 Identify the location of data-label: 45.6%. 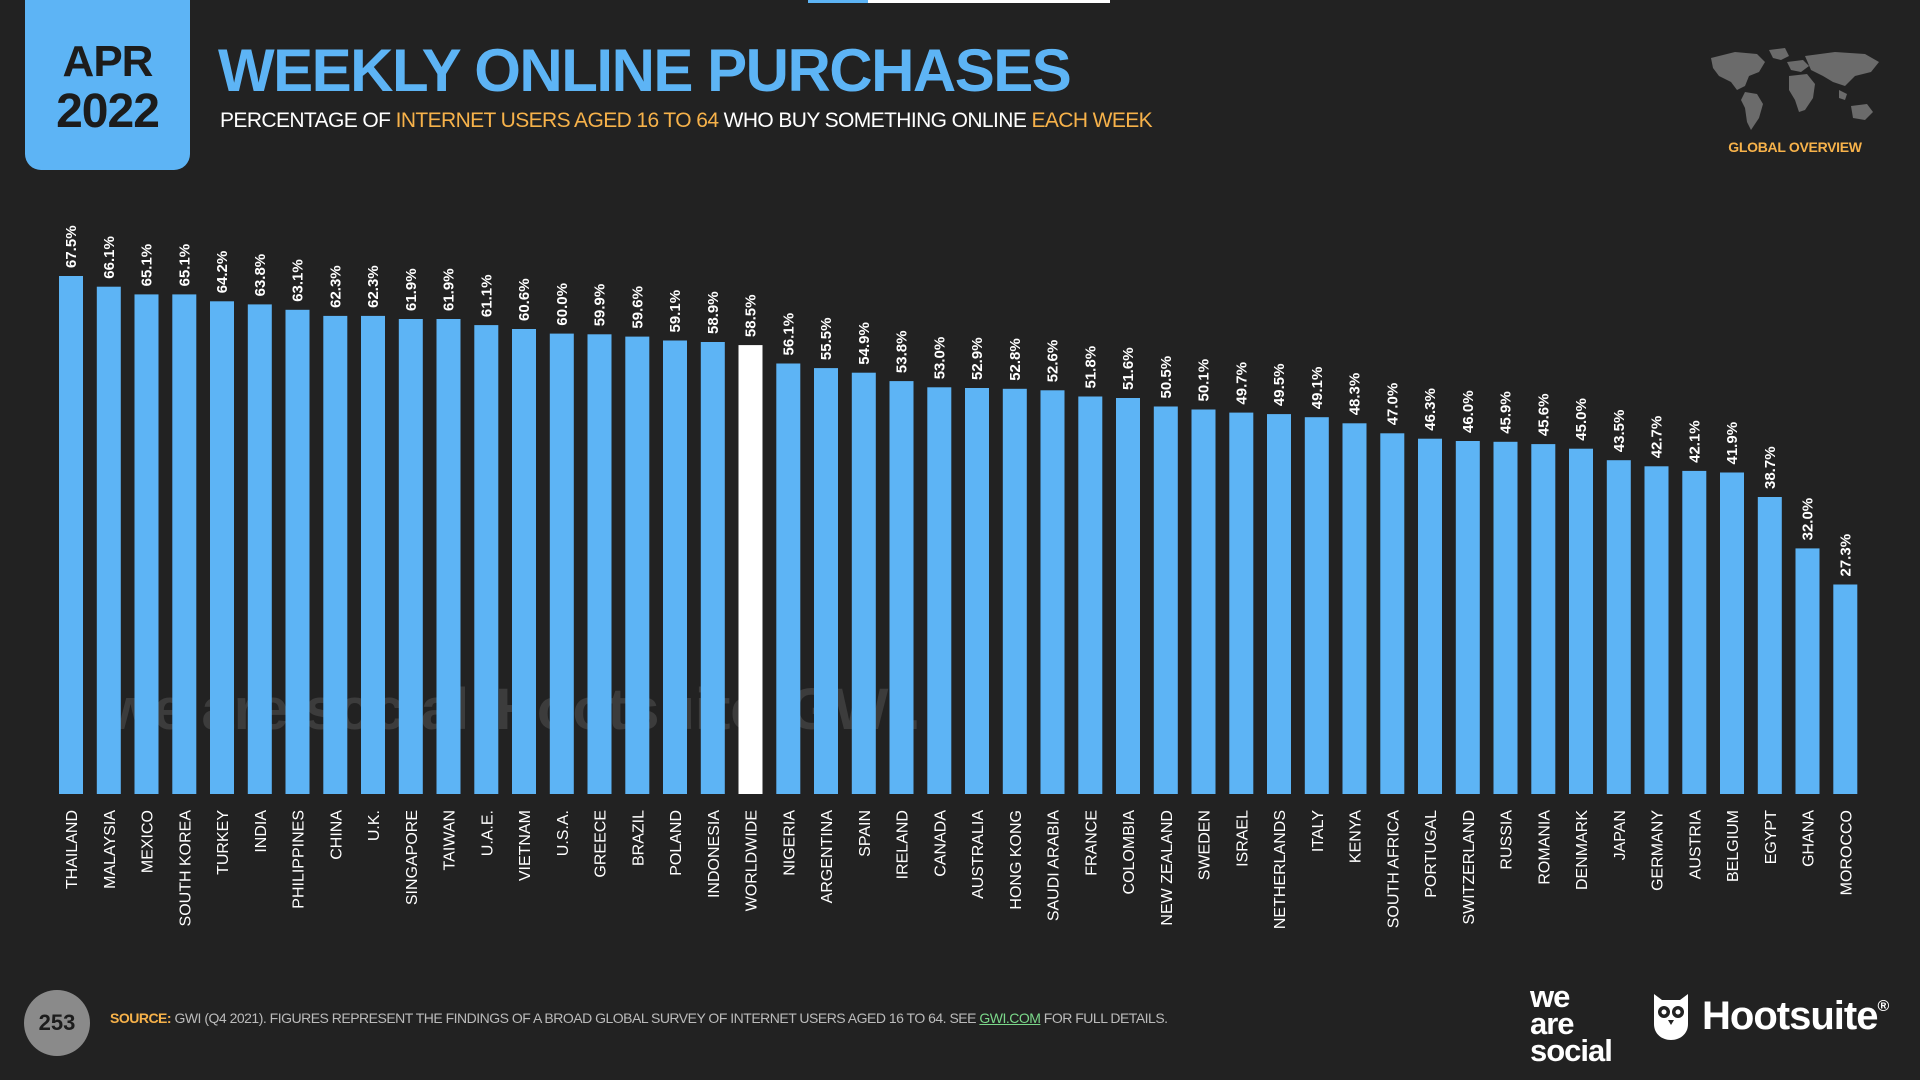
(1543, 415).